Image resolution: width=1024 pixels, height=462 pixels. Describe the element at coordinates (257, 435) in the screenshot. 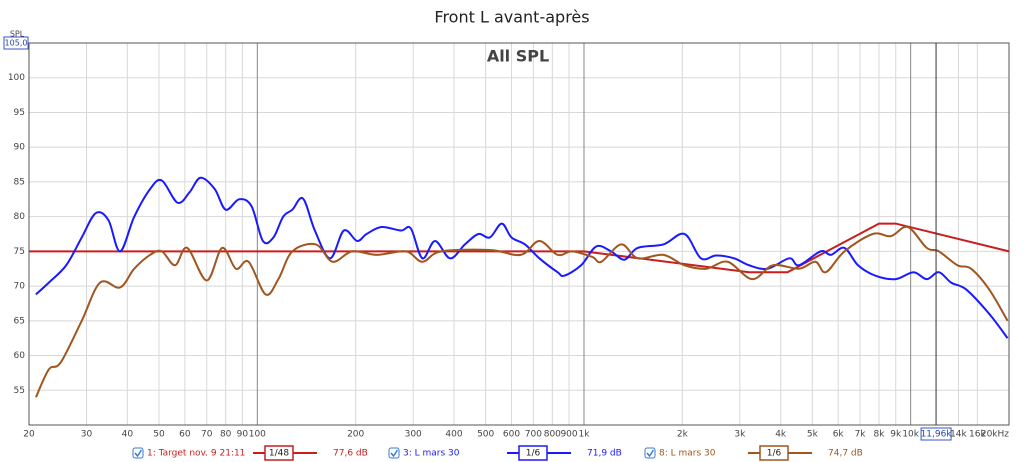

I see `x-tick-label: 100` at that location.